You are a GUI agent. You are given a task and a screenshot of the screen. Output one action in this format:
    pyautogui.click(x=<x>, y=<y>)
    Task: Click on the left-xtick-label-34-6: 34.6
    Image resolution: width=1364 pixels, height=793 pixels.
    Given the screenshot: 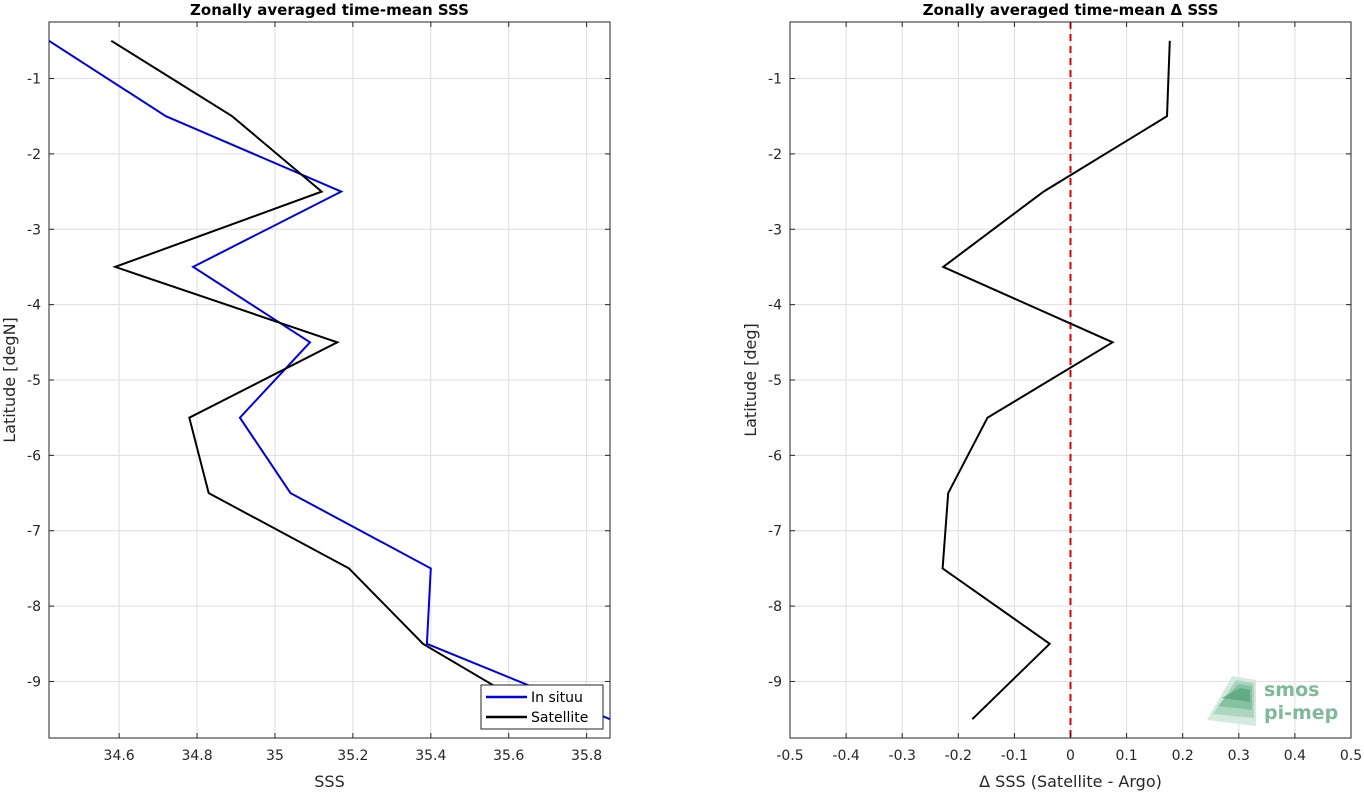 What is the action you would take?
    pyautogui.click(x=119, y=756)
    